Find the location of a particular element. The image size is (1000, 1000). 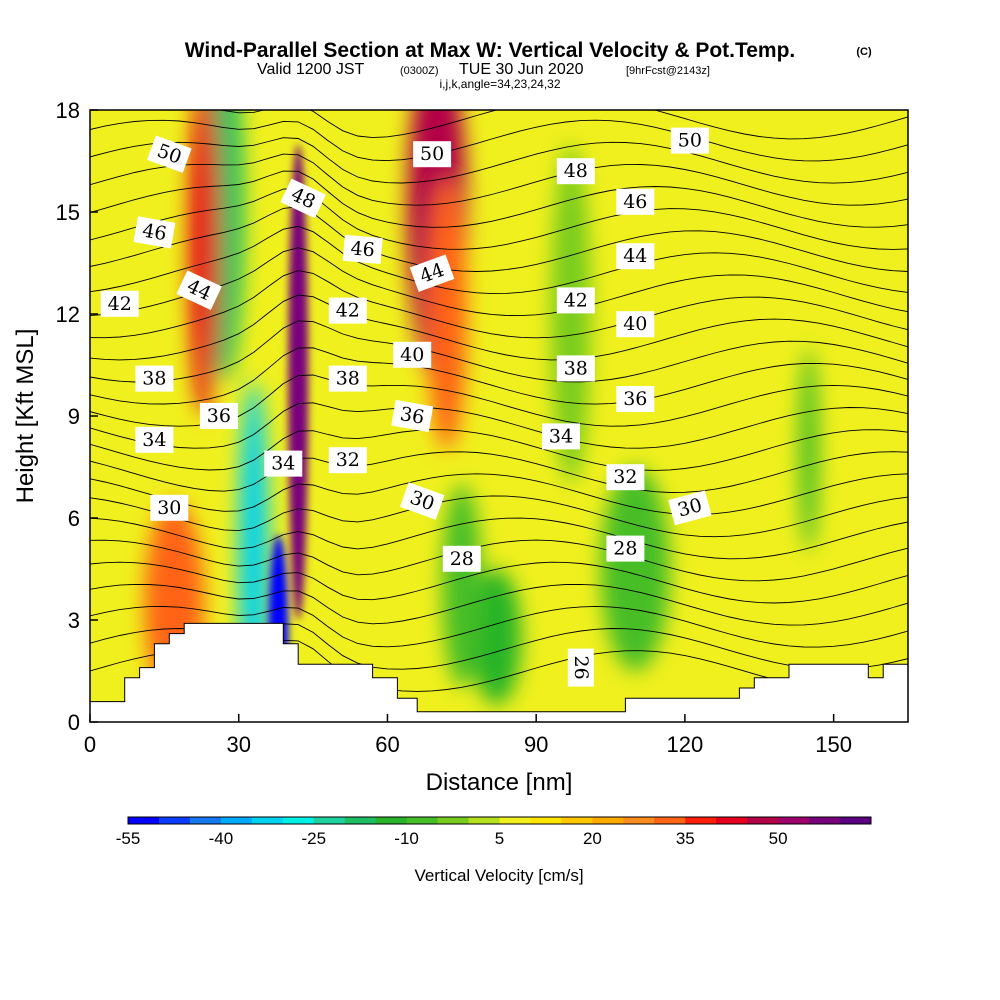

colorbar-tick-label: -40 is located at coordinates (221, 838).